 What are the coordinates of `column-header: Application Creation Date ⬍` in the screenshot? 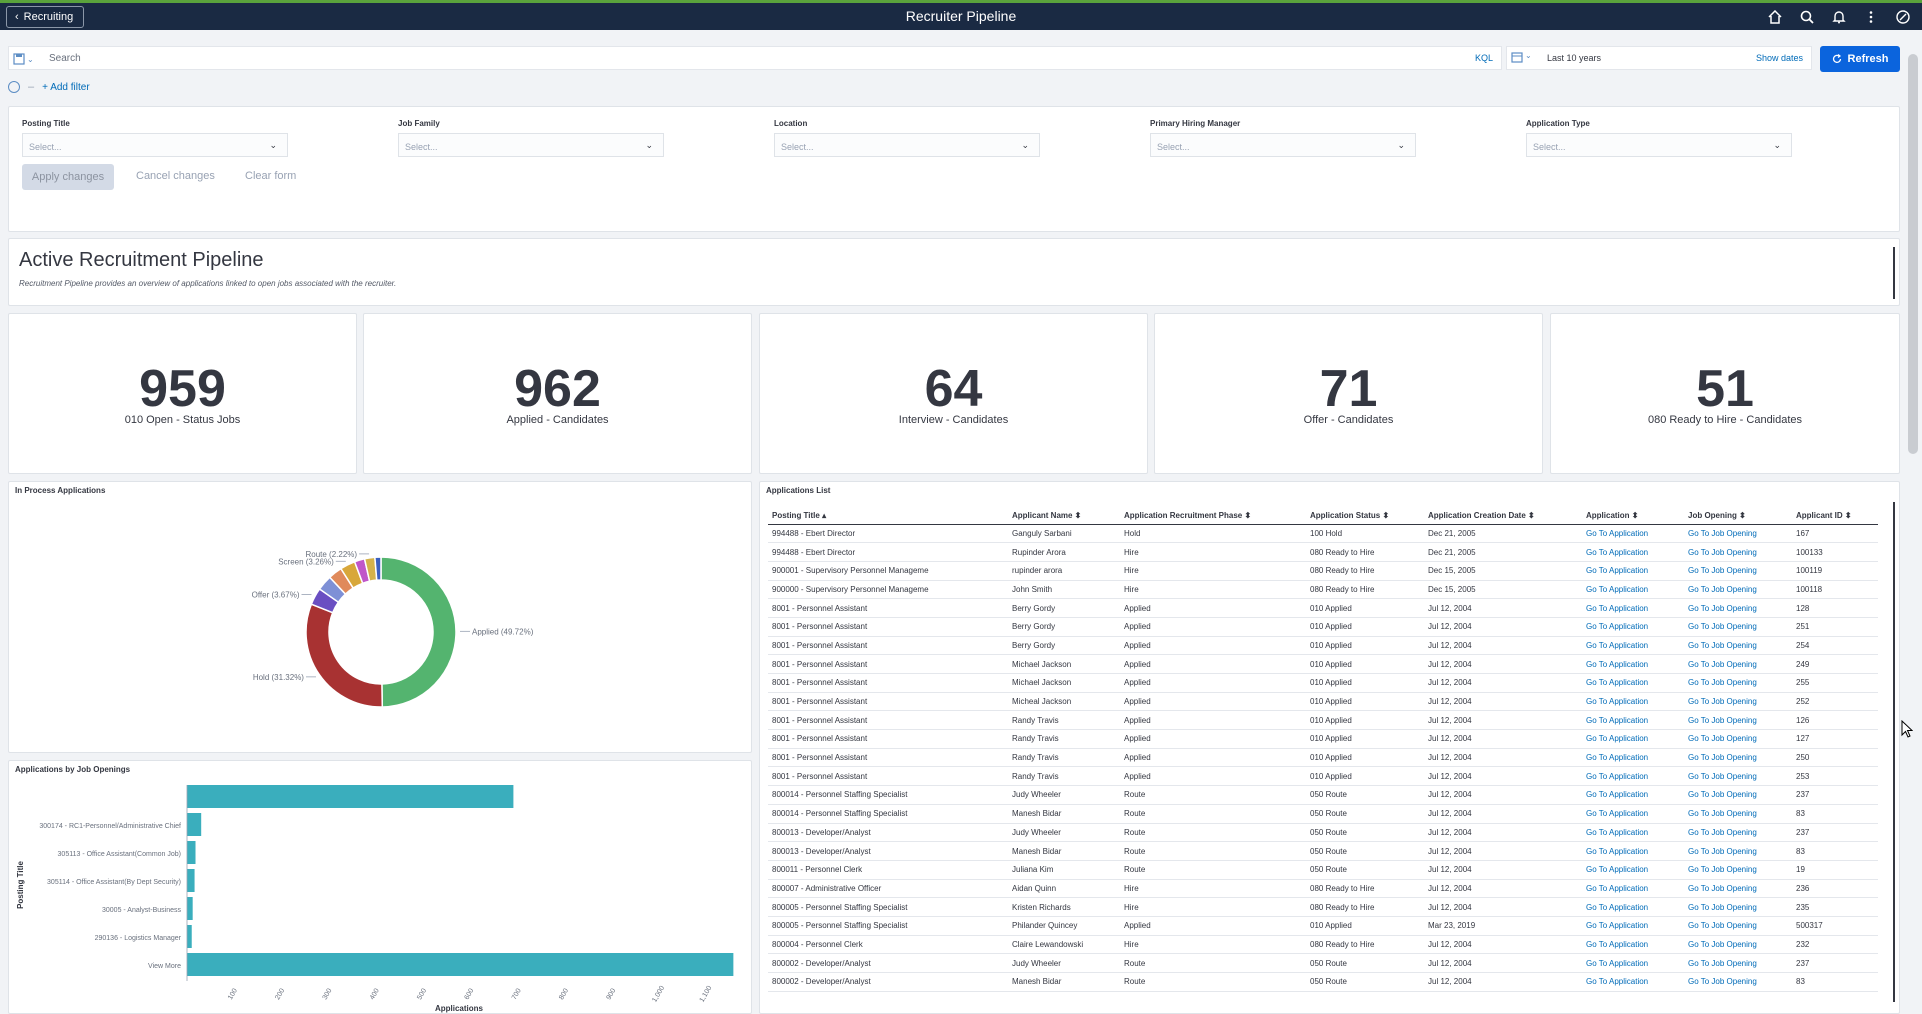 It's located at (1503, 516).